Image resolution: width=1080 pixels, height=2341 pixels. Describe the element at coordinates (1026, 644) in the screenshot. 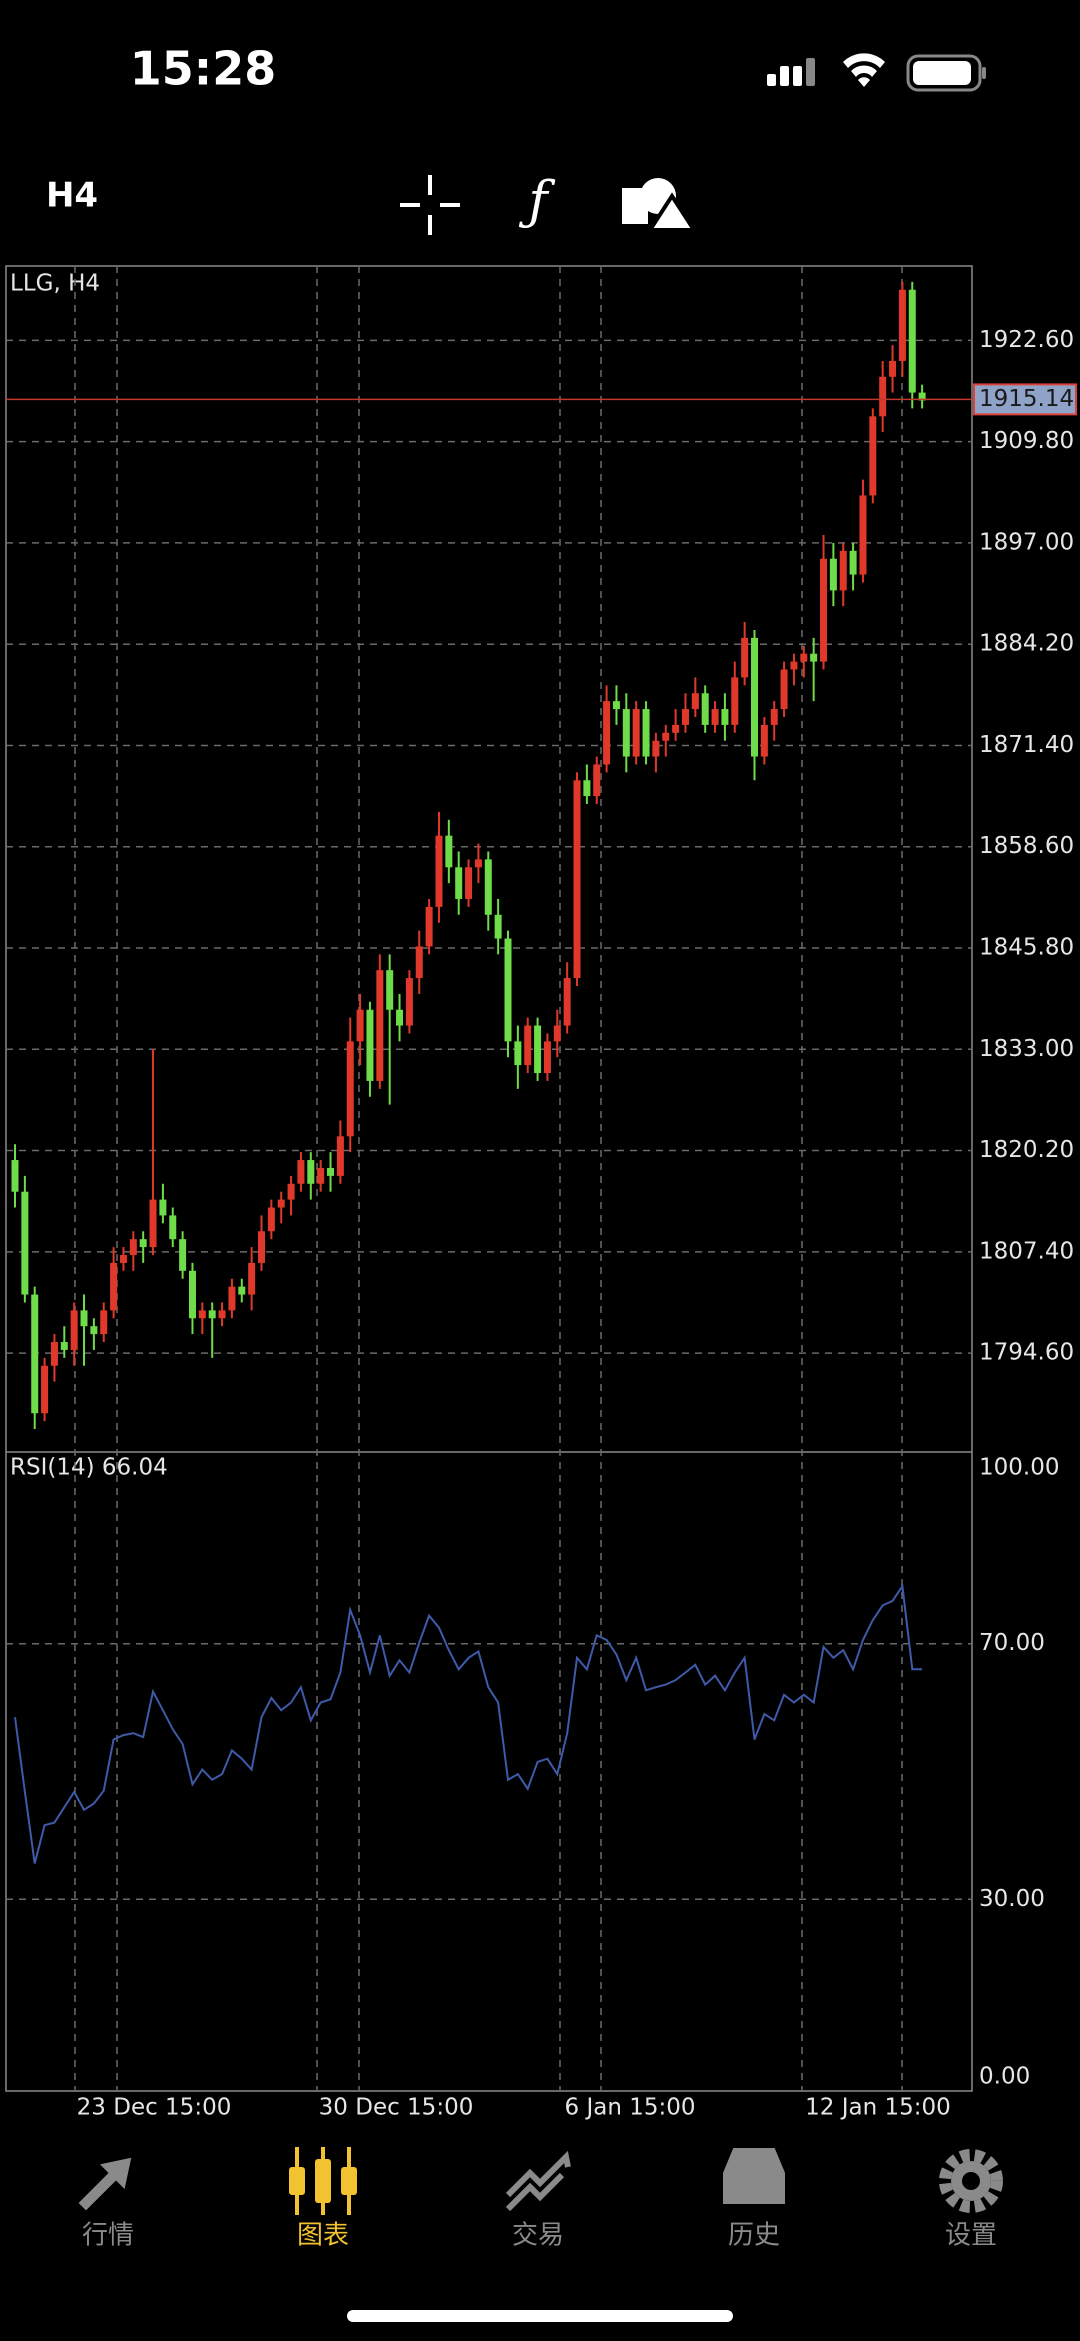

I see `y-tick-label: 1884.20` at that location.